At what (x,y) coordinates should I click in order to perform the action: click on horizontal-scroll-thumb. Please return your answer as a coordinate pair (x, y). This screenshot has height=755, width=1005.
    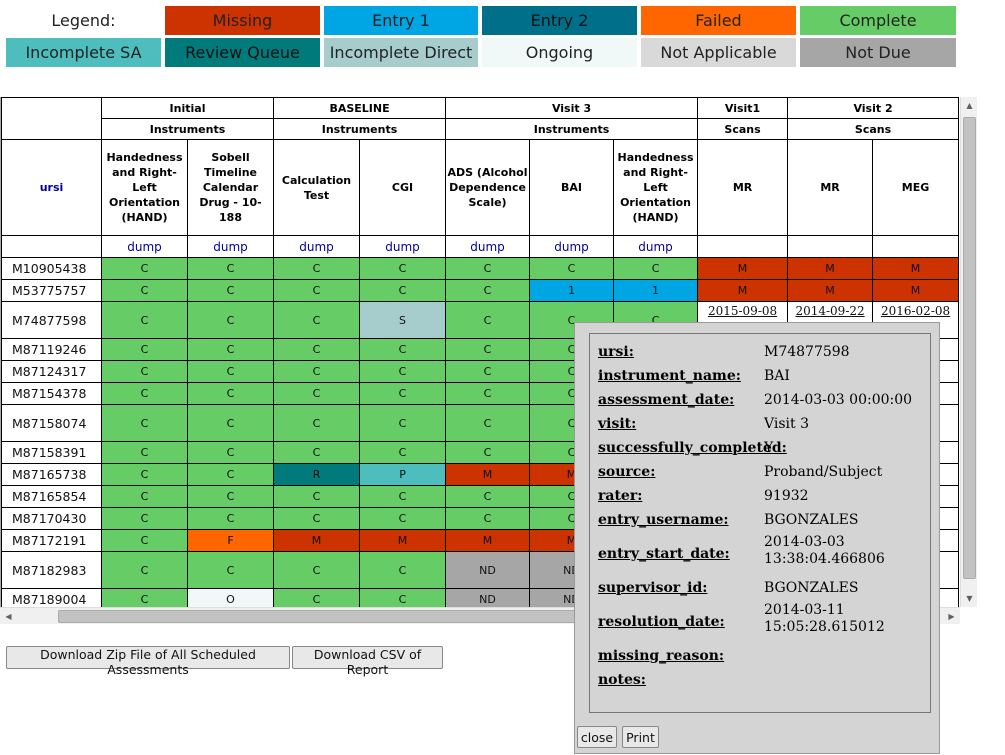
    Looking at the image, I should click on (318, 616).